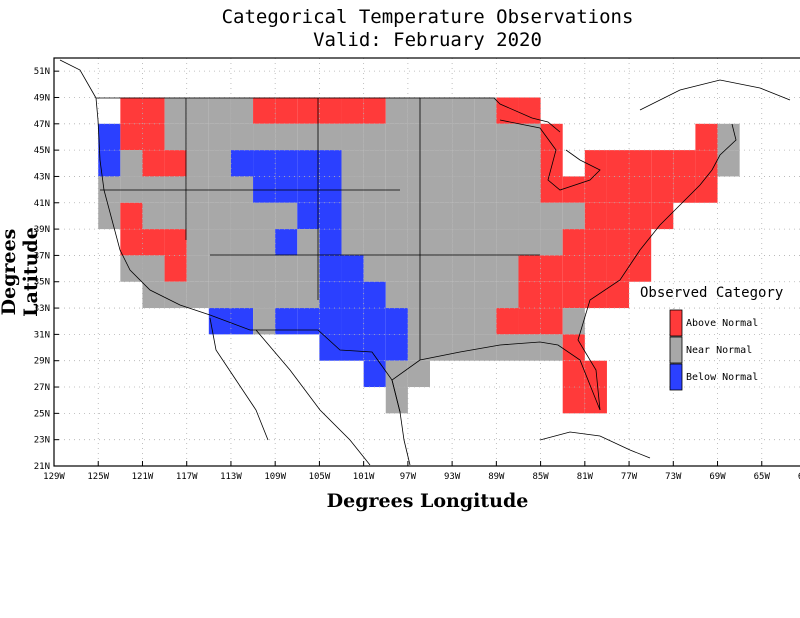  I want to click on legend-swatch-below, so click(676, 377).